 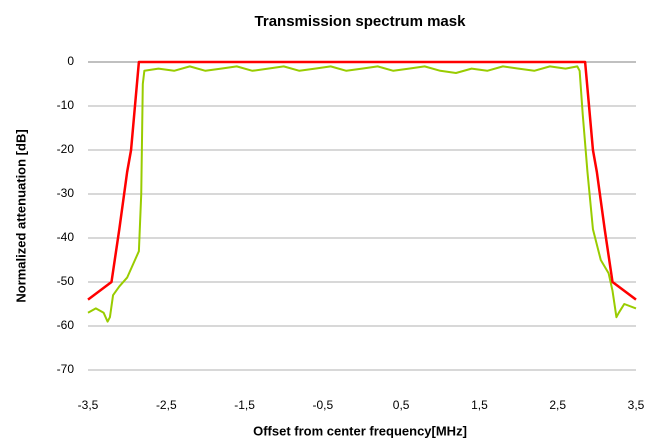 What do you see at coordinates (360, 430) in the screenshot?
I see `x-axis-label: Offset from center frequency[MHz]` at bounding box center [360, 430].